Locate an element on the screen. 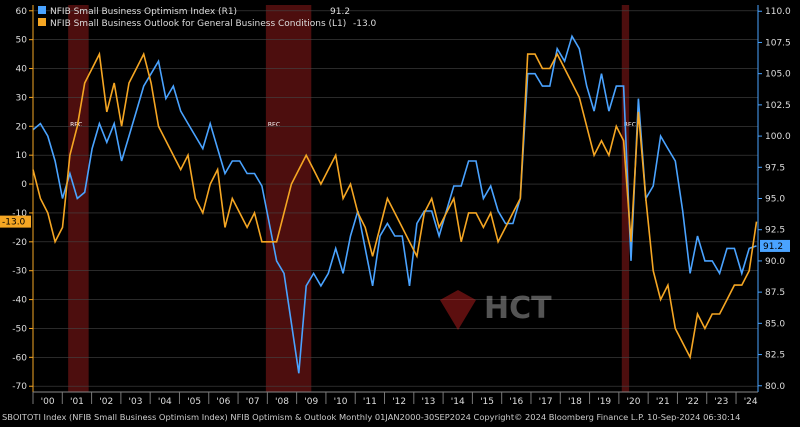  left-tick-label: 0 is located at coordinates (24, 185).